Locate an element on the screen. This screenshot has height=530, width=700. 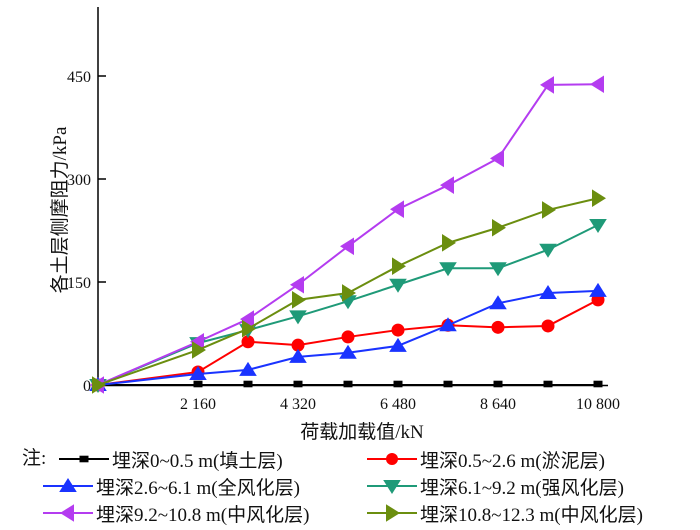
legend-marker-triangle-left-icon is located at coordinates (68, 513).